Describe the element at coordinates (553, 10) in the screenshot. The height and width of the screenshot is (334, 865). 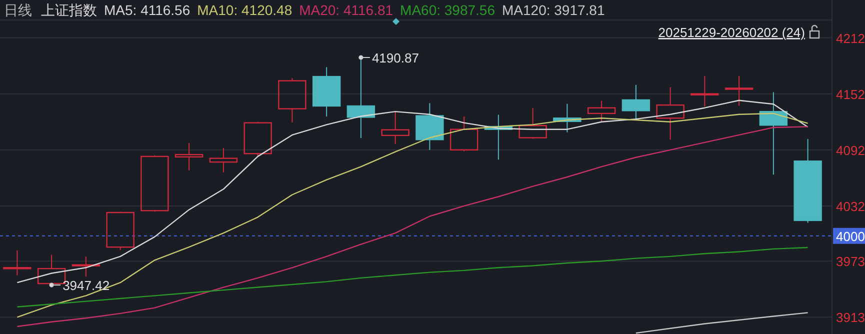
I see `header: MA120: 3917.81` at that location.